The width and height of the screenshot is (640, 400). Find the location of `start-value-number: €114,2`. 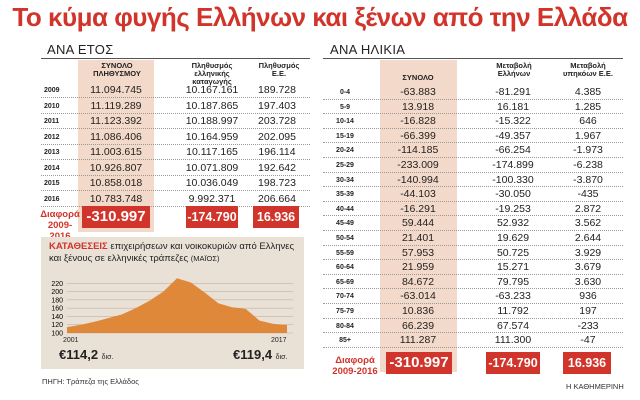

start-value-number: €114,2 is located at coordinates (79, 354).